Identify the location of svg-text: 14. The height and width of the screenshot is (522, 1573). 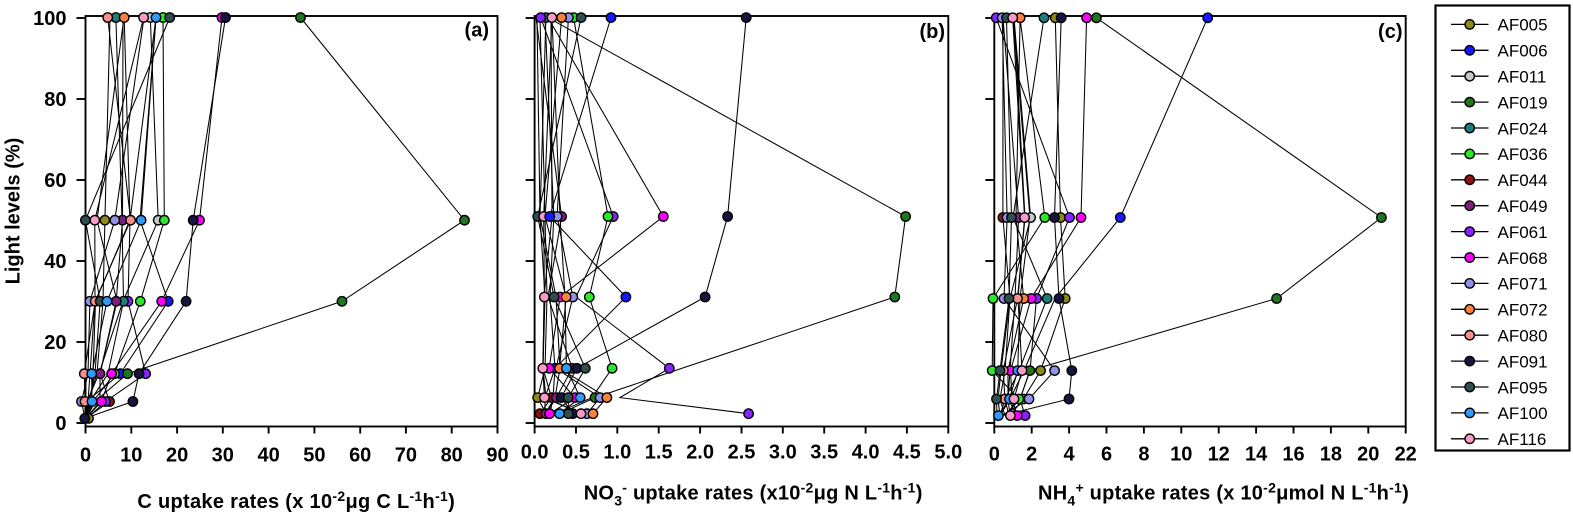
(1256, 455).